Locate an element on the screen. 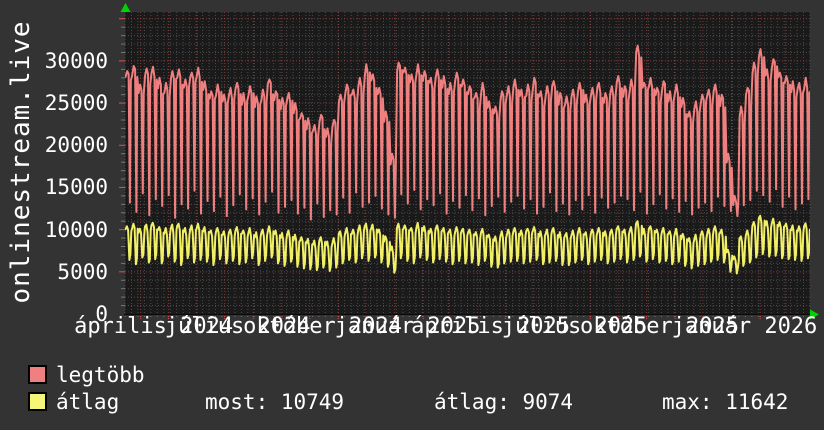 This screenshot has height=430, width=824. y-tick-label: 20000 is located at coordinates (76, 145).